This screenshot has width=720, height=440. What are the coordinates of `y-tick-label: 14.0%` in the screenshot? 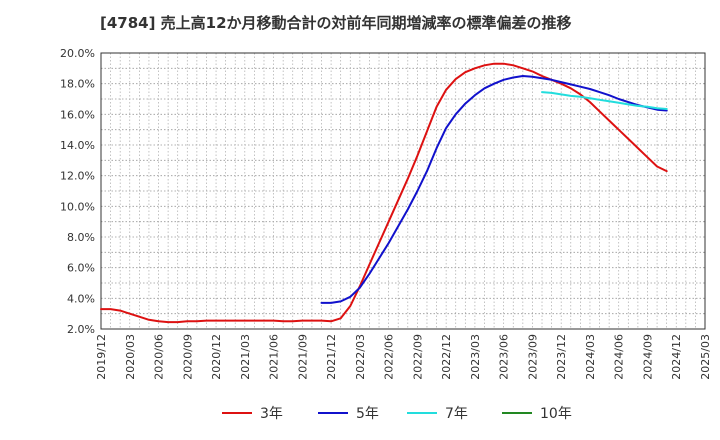 It's located at (77, 145).